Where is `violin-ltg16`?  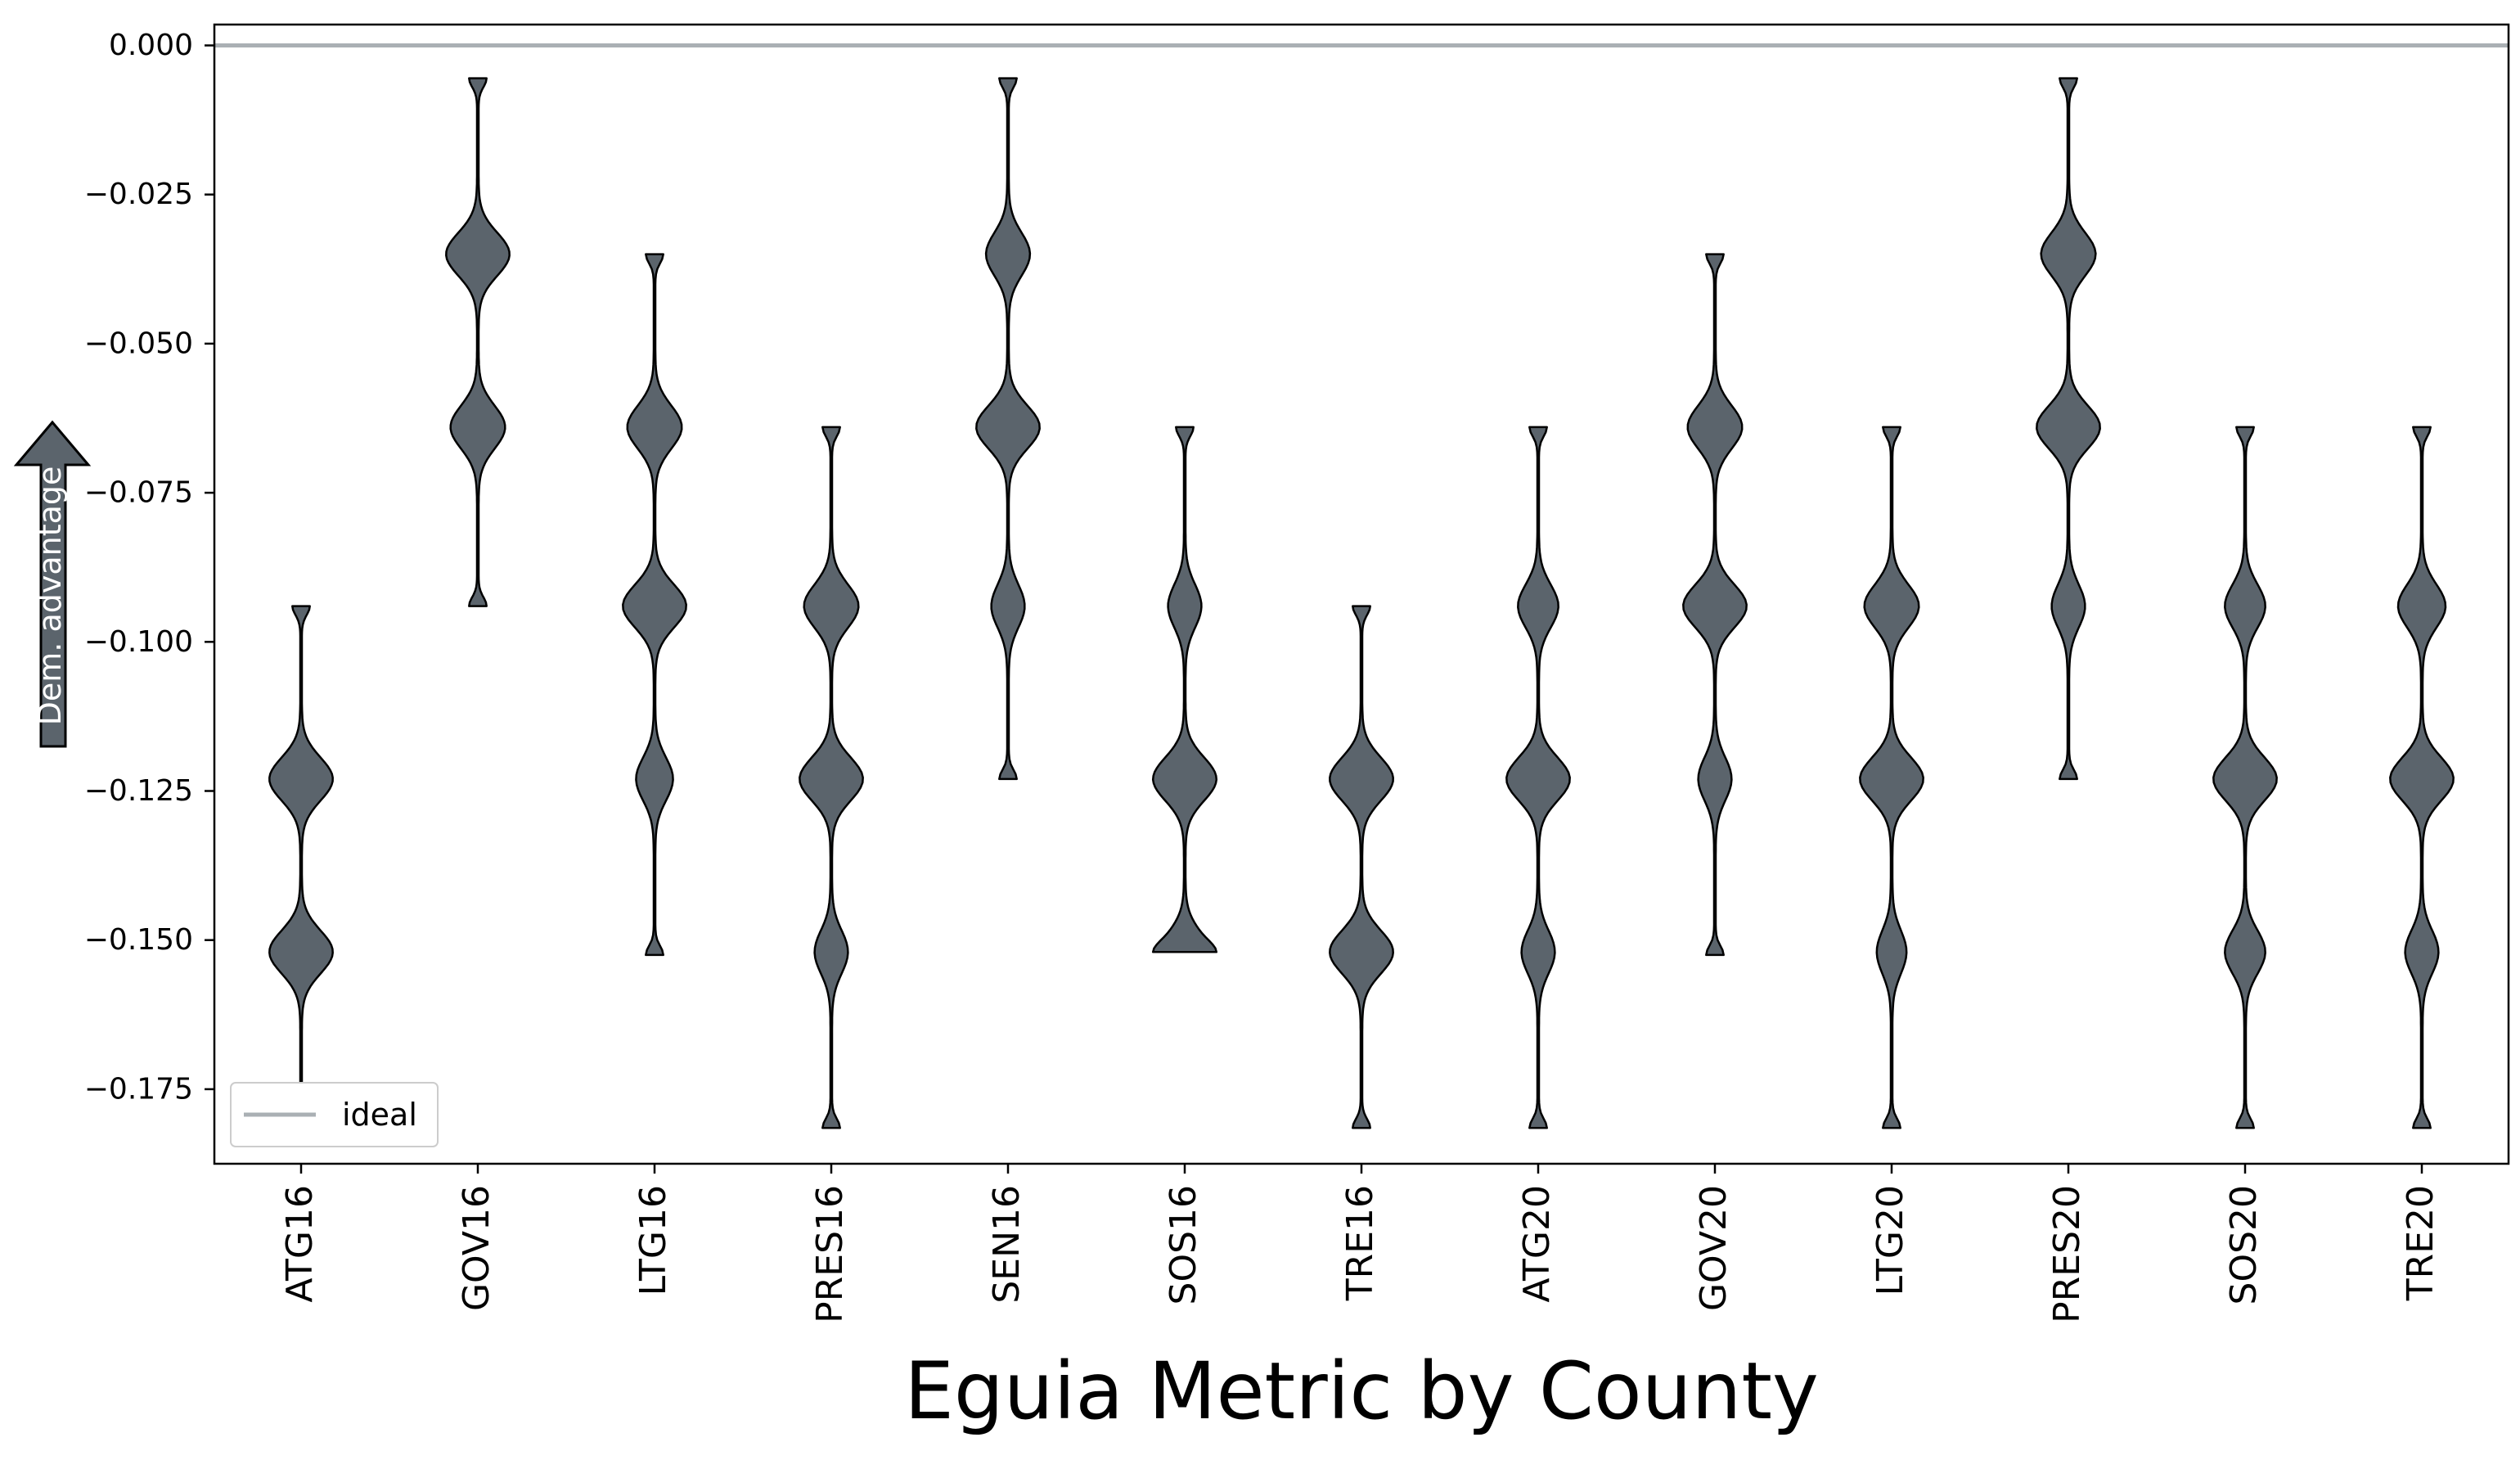 violin-ltg16 is located at coordinates (654, 605).